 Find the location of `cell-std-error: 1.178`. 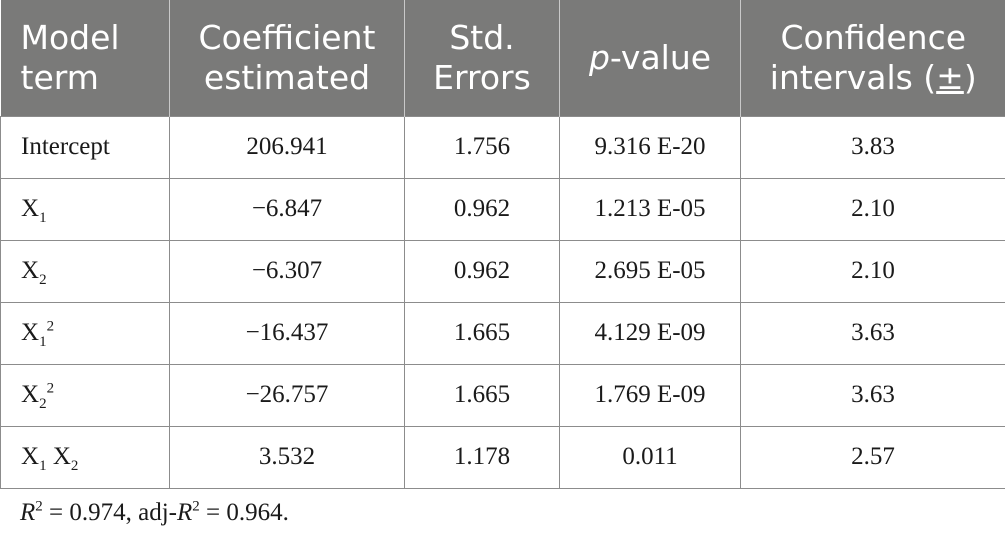

cell-std-error: 1.178 is located at coordinates (482, 457).